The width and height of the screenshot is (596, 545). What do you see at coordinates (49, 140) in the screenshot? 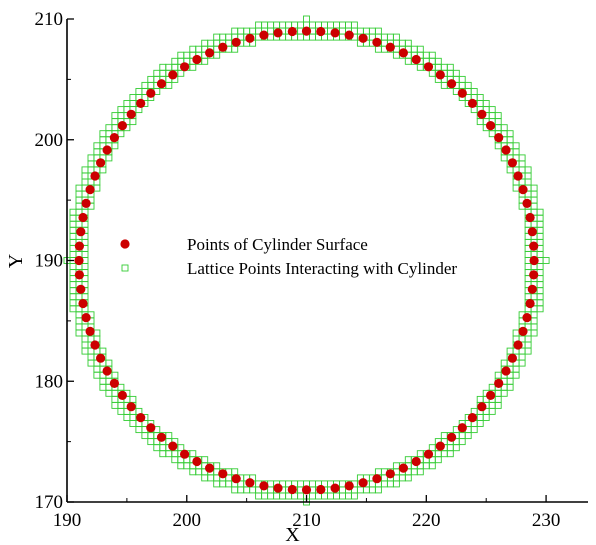
I see `y-tick-label: 200` at bounding box center [49, 140].